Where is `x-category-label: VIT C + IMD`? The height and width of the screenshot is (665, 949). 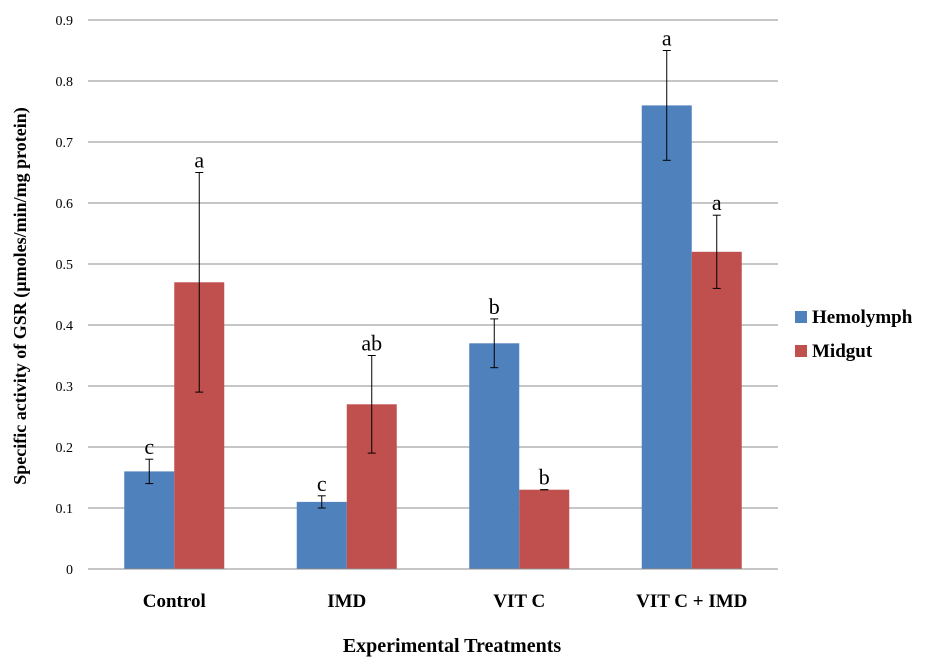
x-category-label: VIT C + IMD is located at coordinates (691, 601).